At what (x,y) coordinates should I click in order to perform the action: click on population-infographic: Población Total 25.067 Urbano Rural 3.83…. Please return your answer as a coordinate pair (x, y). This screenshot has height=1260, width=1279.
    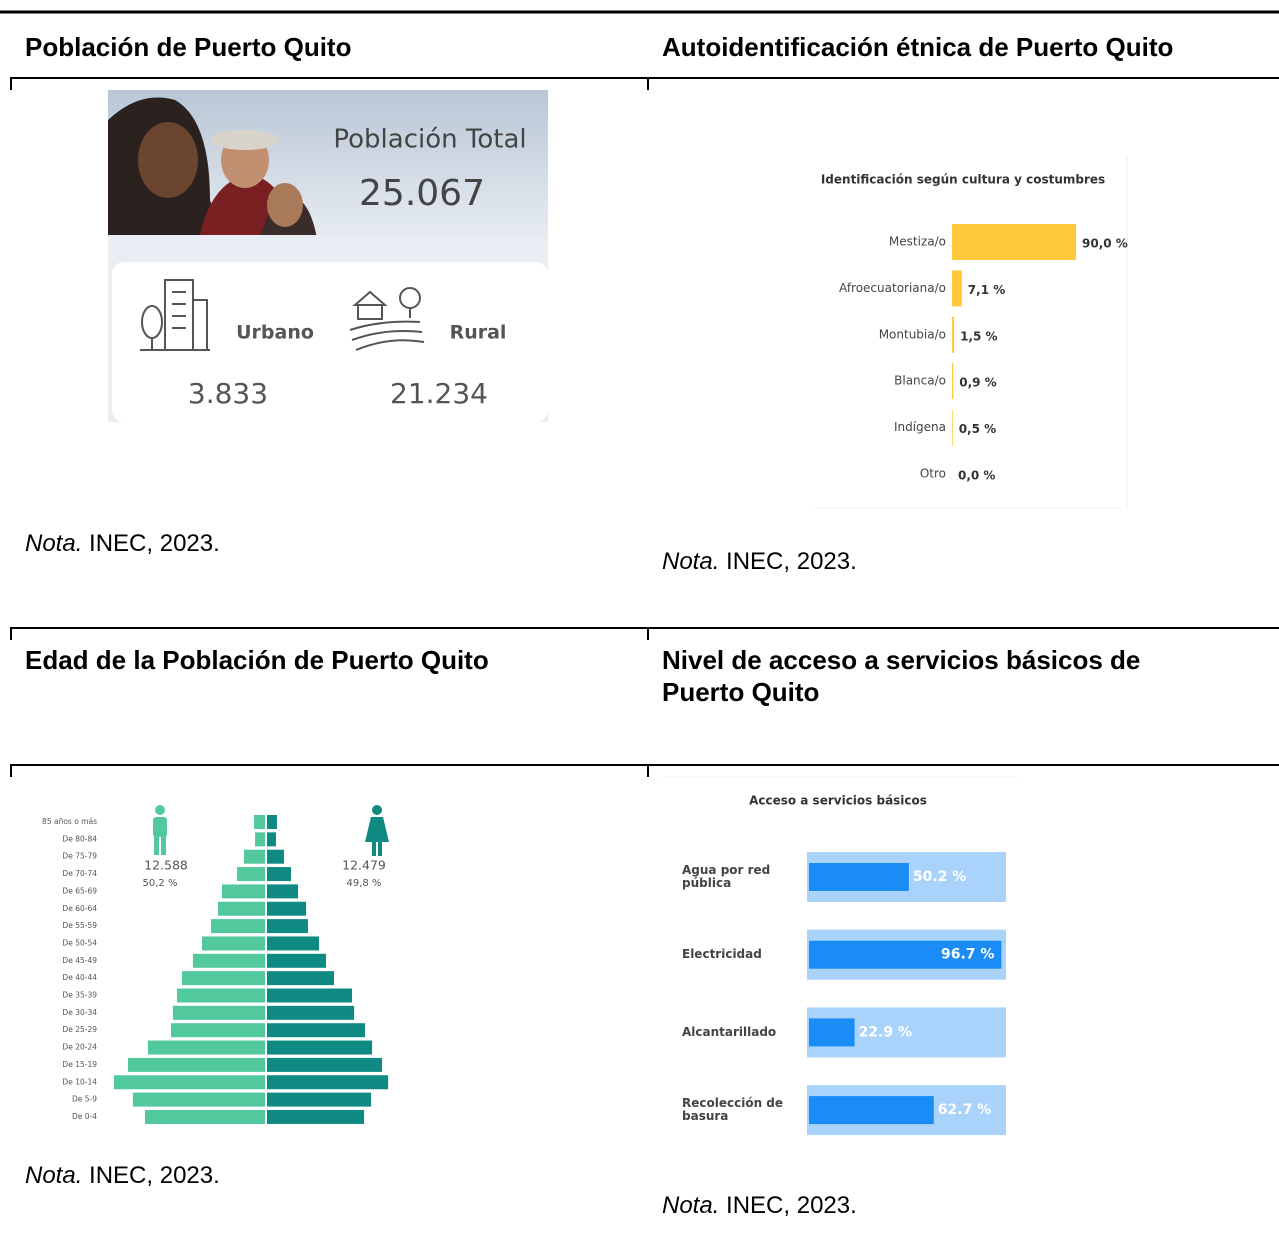
    Looking at the image, I should click on (328, 256).